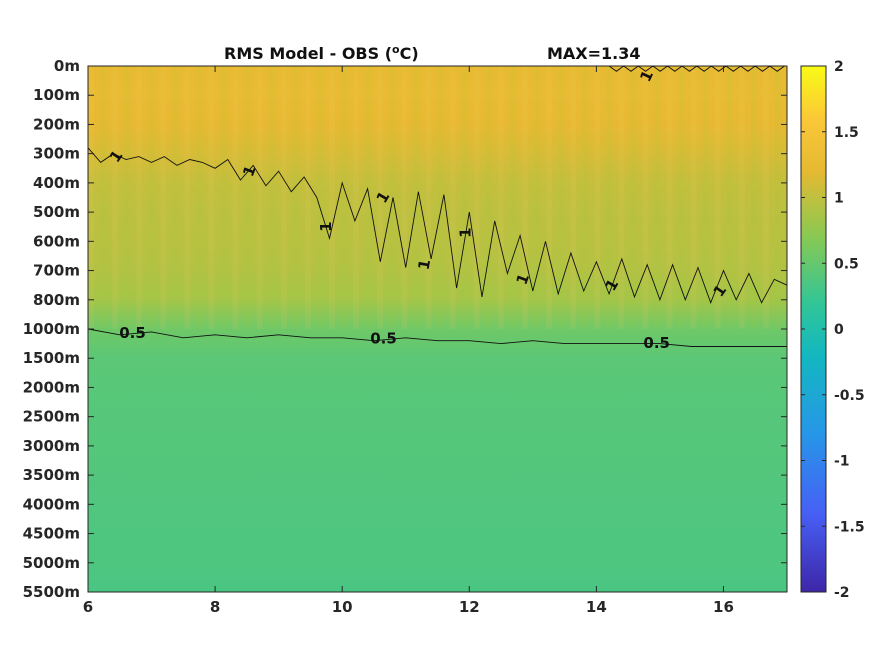 The height and width of the screenshot is (656, 875). I want to click on y-tick-label: 4500m, so click(51, 534).